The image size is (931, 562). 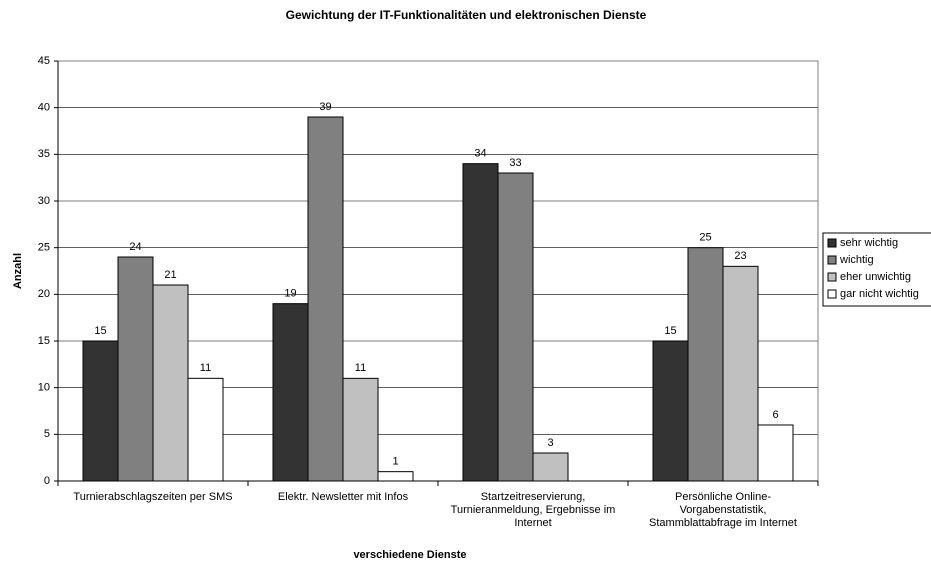 What do you see at coordinates (775, 415) in the screenshot?
I see `data-label: 6` at bounding box center [775, 415].